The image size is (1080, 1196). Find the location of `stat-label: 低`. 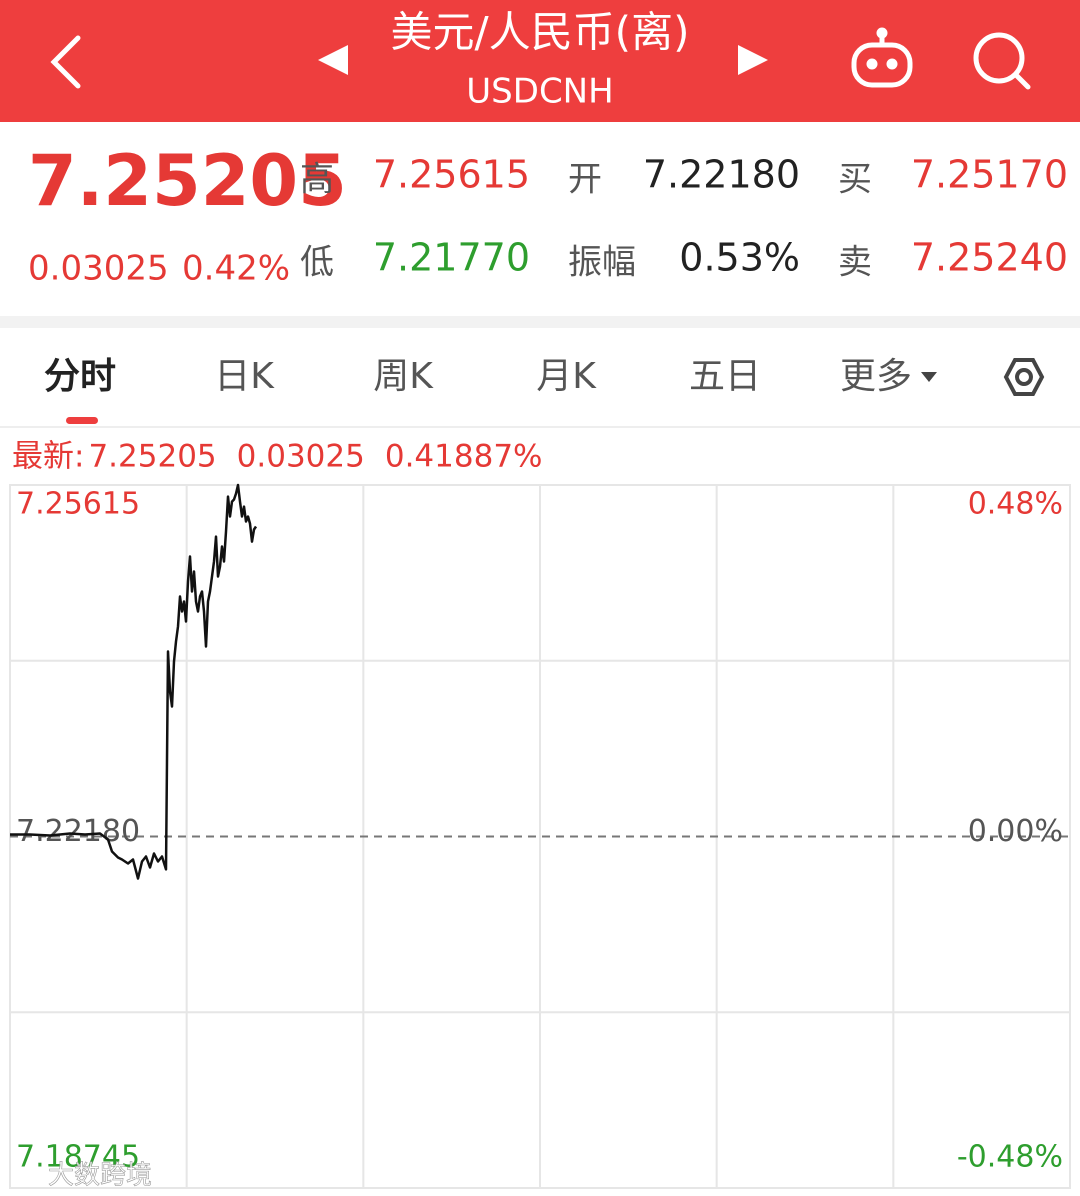

stat-label: 低 is located at coordinates (317, 263).